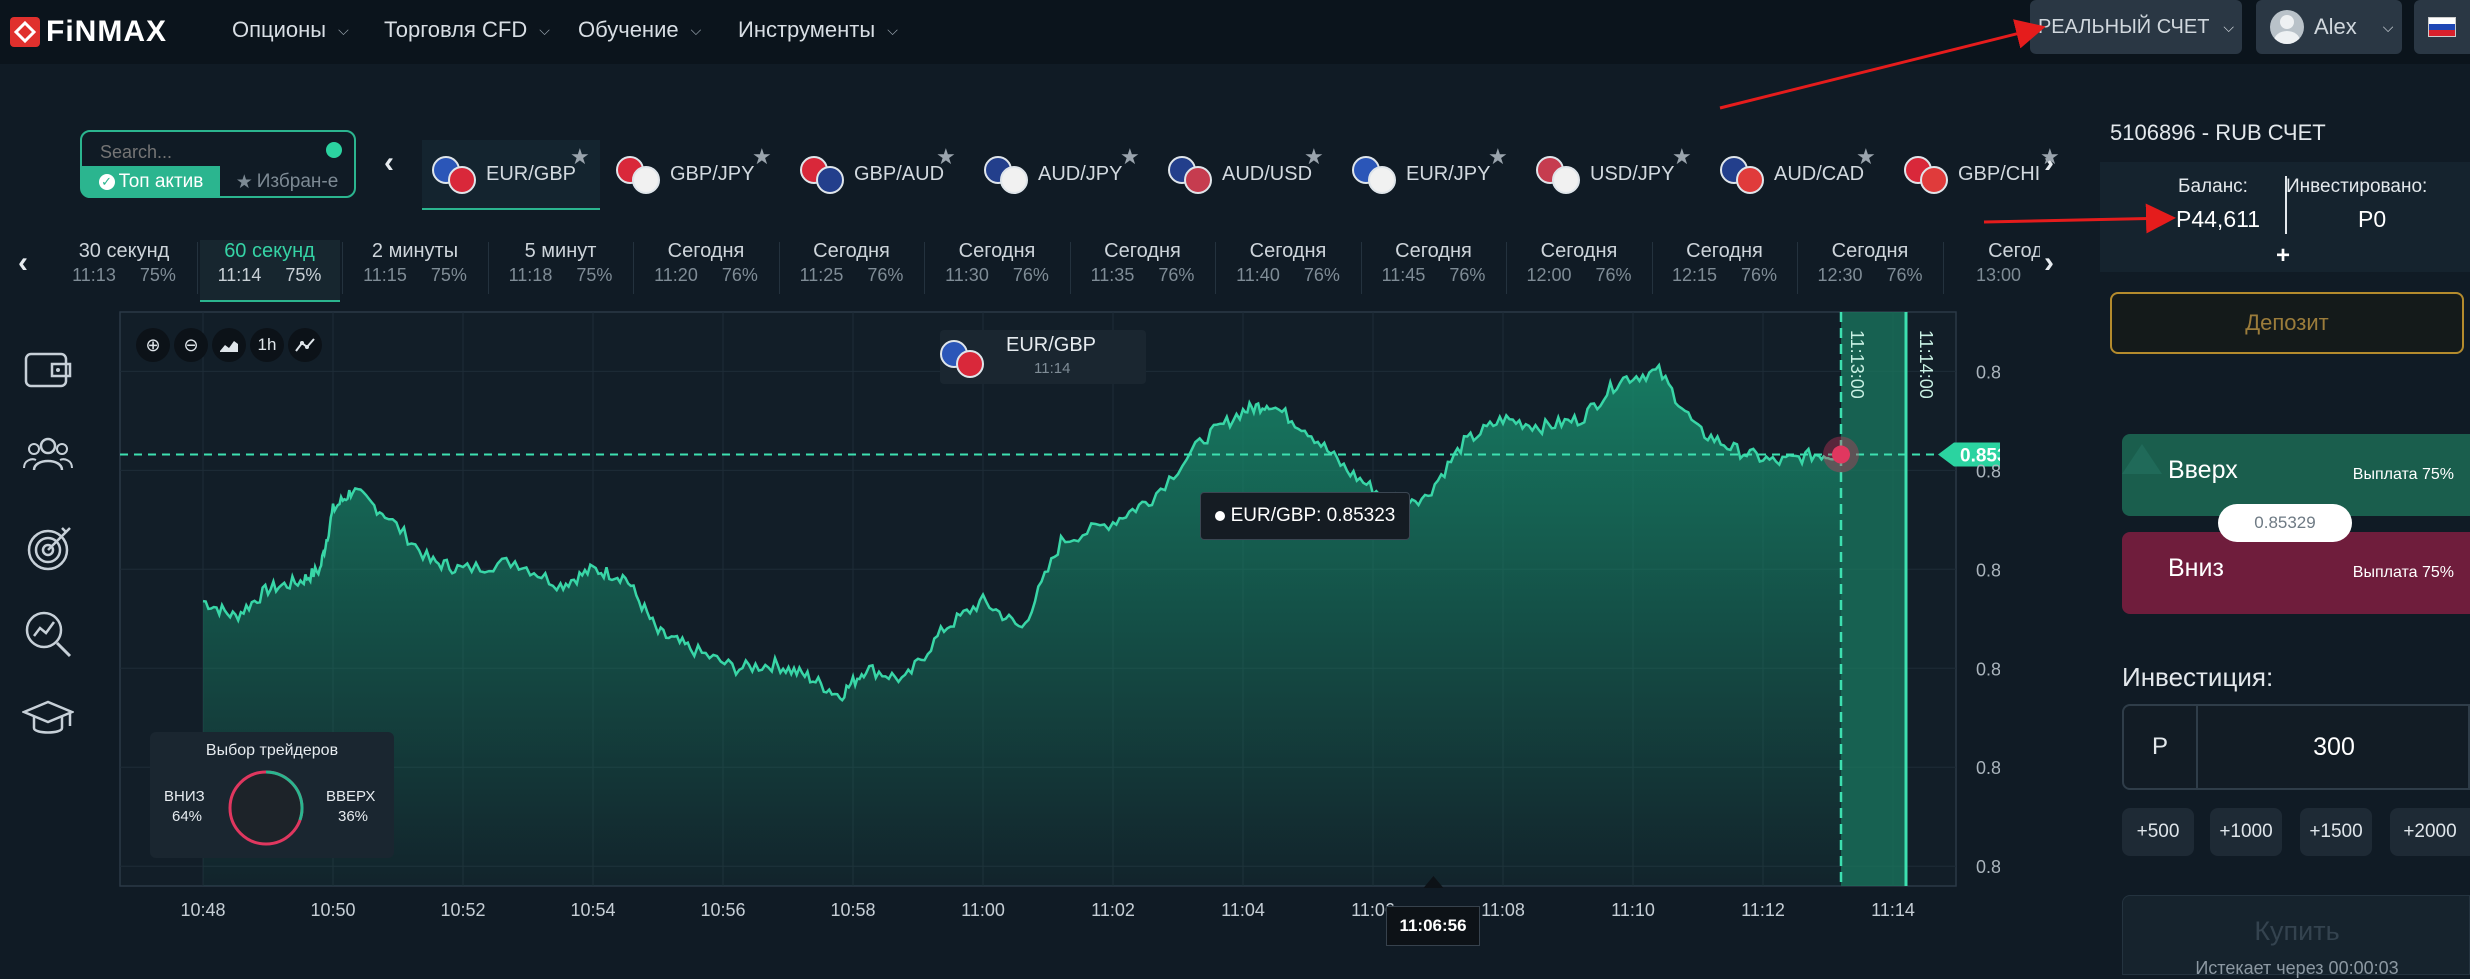 This screenshot has height=979, width=2470. What do you see at coordinates (153, 345) in the screenshot?
I see `zoom-in-icon: ⊕` at bounding box center [153, 345].